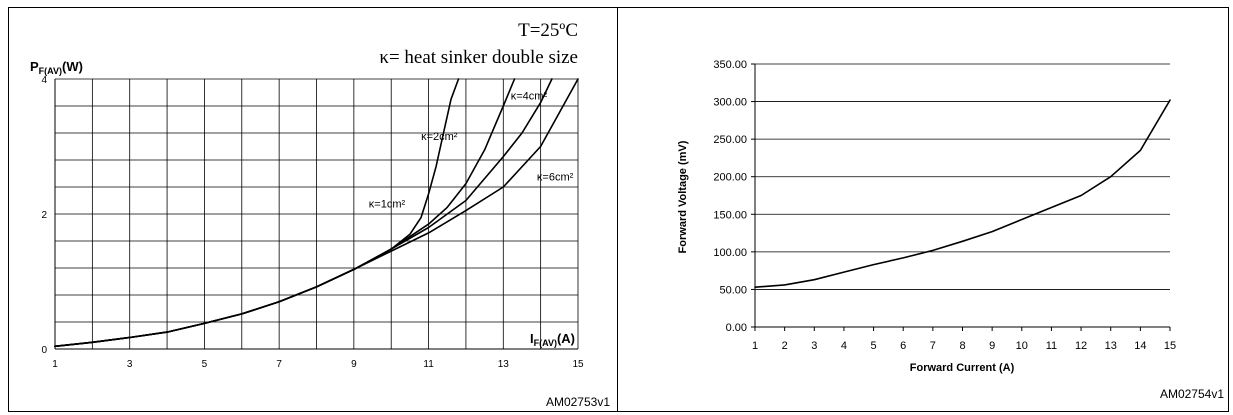 The width and height of the screenshot is (1233, 415). Describe the element at coordinates (279, 364) in the screenshot. I see `left-x-tick-label: 7` at that location.